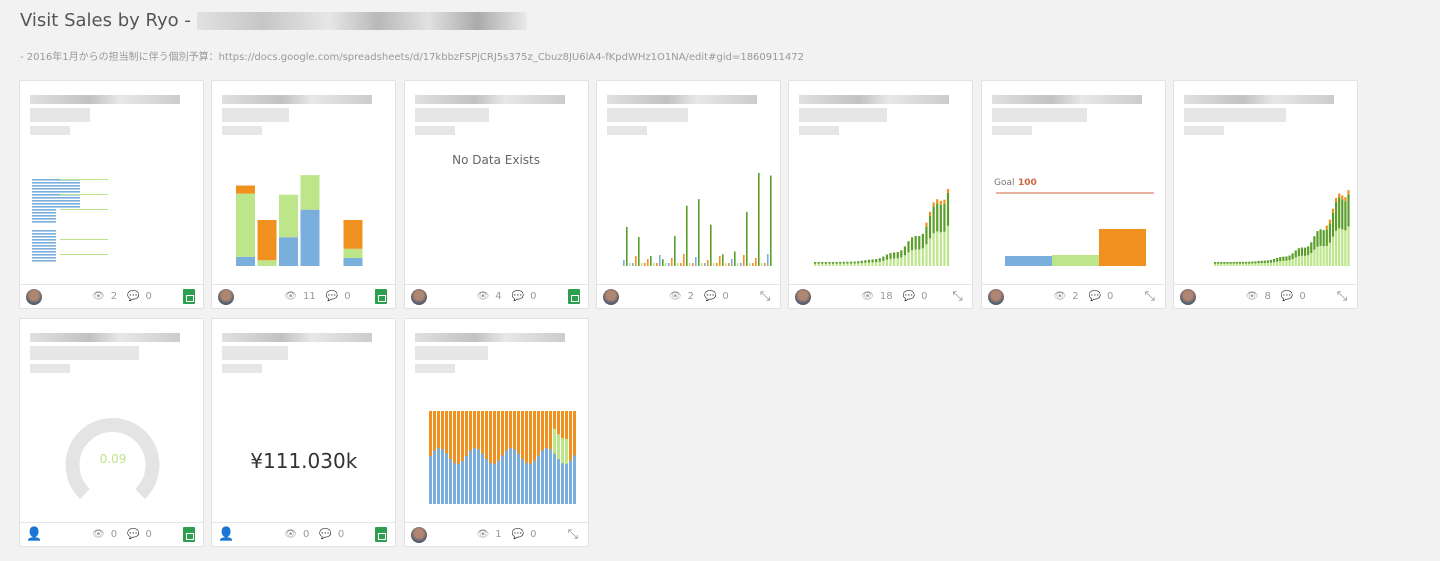 Image resolution: width=1440 pixels, height=561 pixels. What do you see at coordinates (1265, 194) in the screenshot?
I see `dashboard-card-growth2: 👁 8 💬 0 ⤡` at bounding box center [1265, 194].